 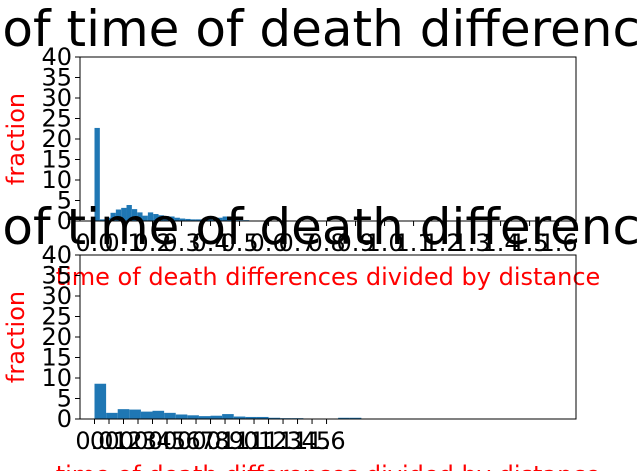 What do you see at coordinates (16, 337) in the screenshot?
I see `y-axis-label-bottom: fraction` at bounding box center [16, 337].